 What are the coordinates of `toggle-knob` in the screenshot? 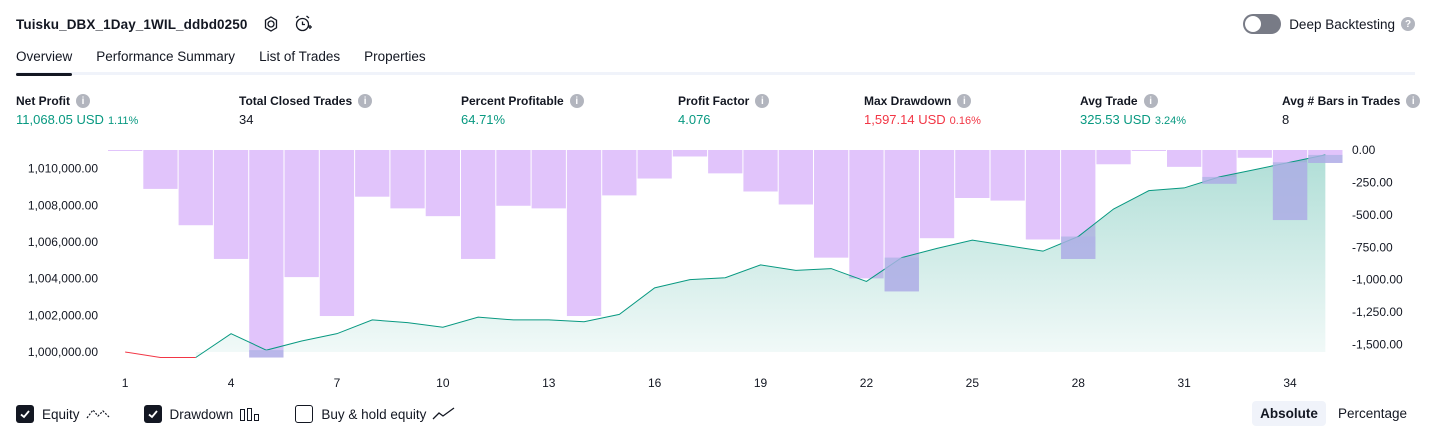 It's located at (1253, 24).